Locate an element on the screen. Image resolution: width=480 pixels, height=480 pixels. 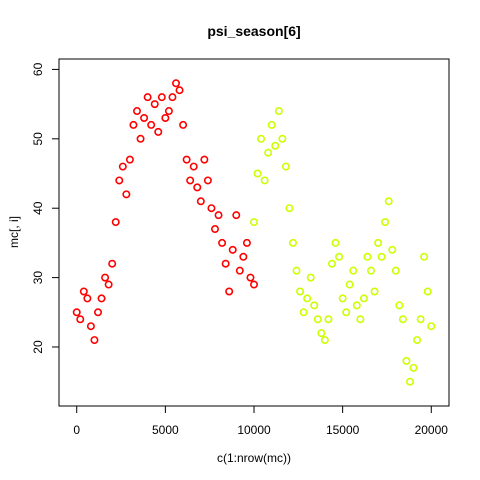
x-tick-label: 10000 is located at coordinates (254, 430).